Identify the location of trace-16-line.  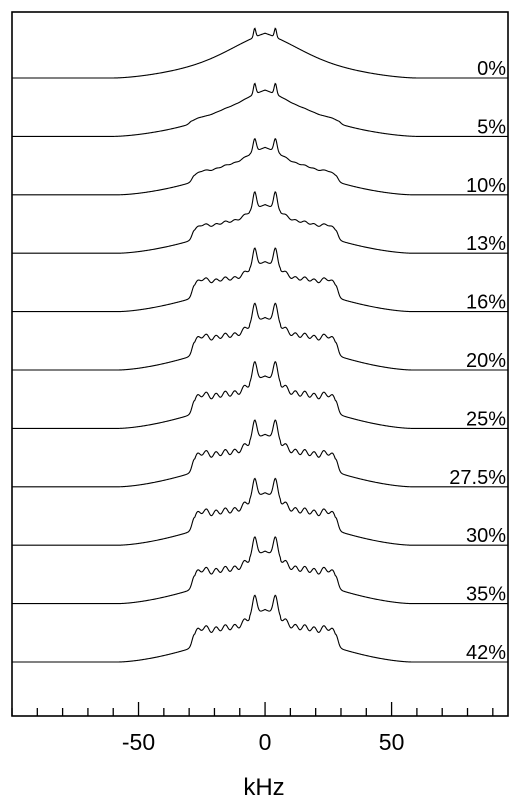
(260, 280).